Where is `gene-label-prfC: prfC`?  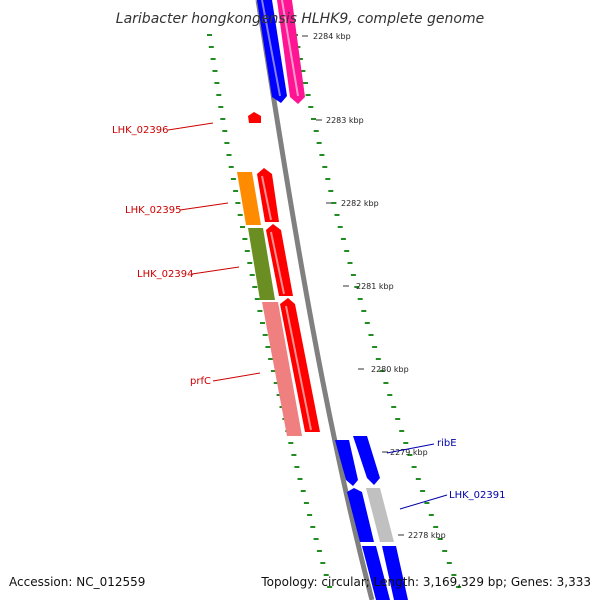
gene-label-prfC: prfC is located at coordinates (200, 381).